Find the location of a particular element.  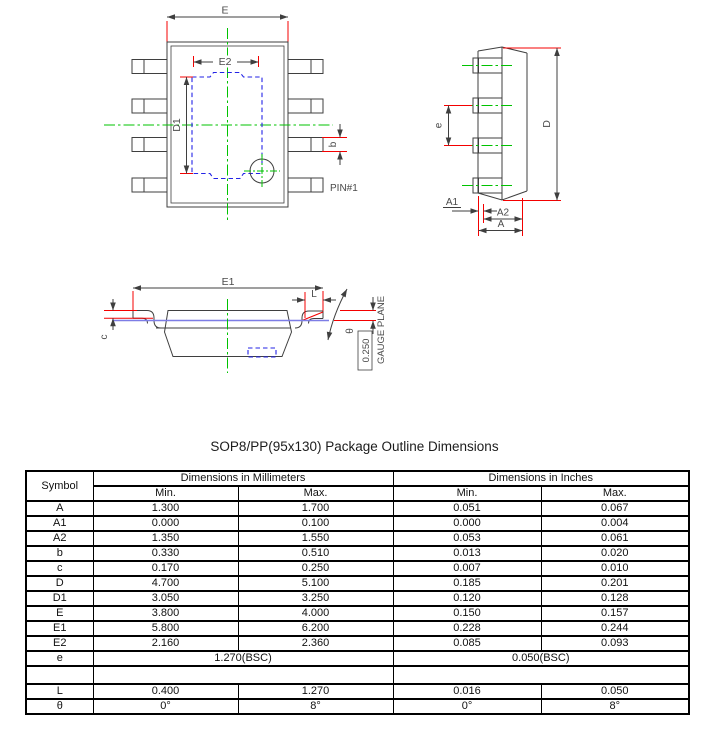

cell-in-bsc: 0.050(BSC) is located at coordinates (541, 658).